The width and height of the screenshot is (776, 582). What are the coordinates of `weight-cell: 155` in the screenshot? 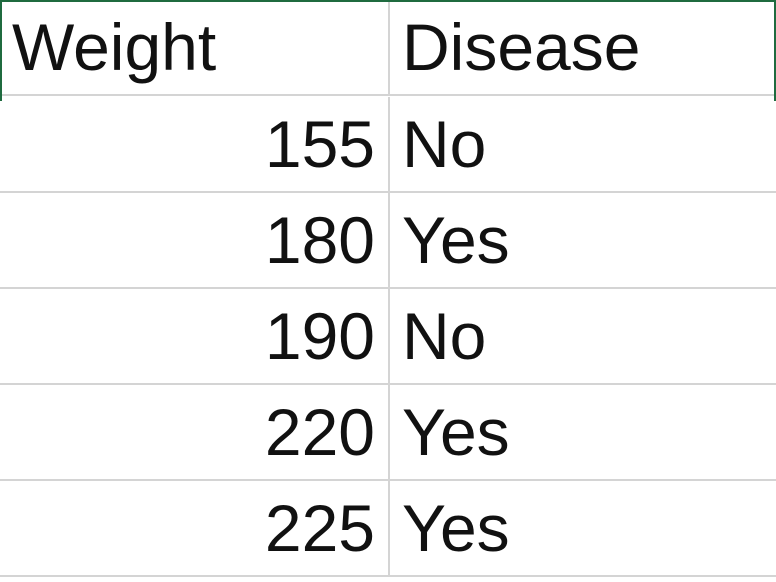 It's located at (195, 144).